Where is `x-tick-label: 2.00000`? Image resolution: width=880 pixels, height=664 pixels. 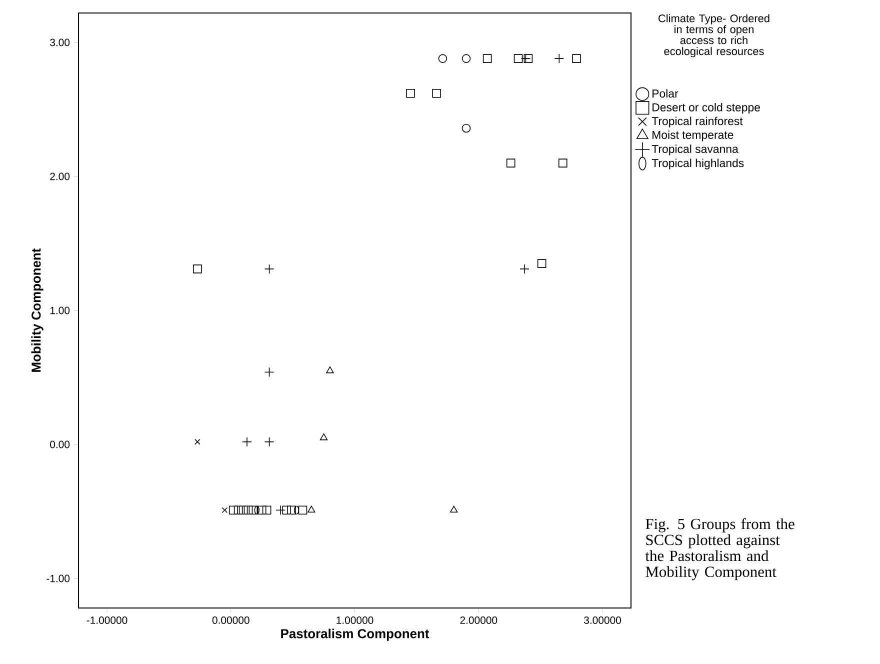
x-tick-label: 2.00000 is located at coordinates (479, 620).